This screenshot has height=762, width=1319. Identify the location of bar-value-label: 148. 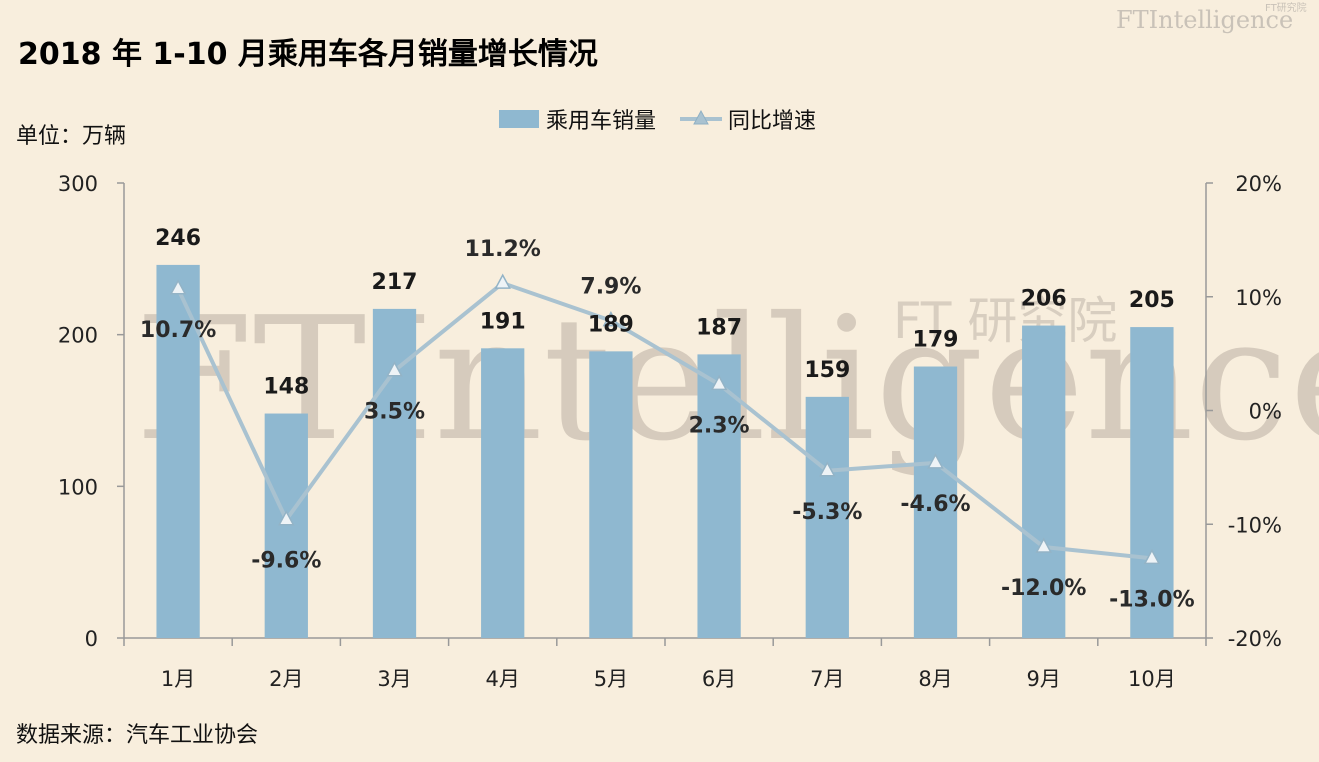
(286, 387).